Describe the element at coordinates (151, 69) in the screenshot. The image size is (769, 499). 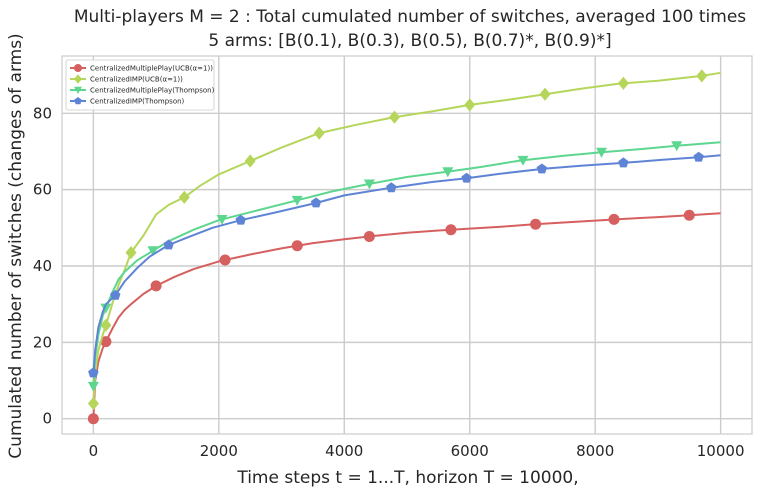
I see `legend-label: CentralizedMultiplePlay(UCB(α=1))` at that location.